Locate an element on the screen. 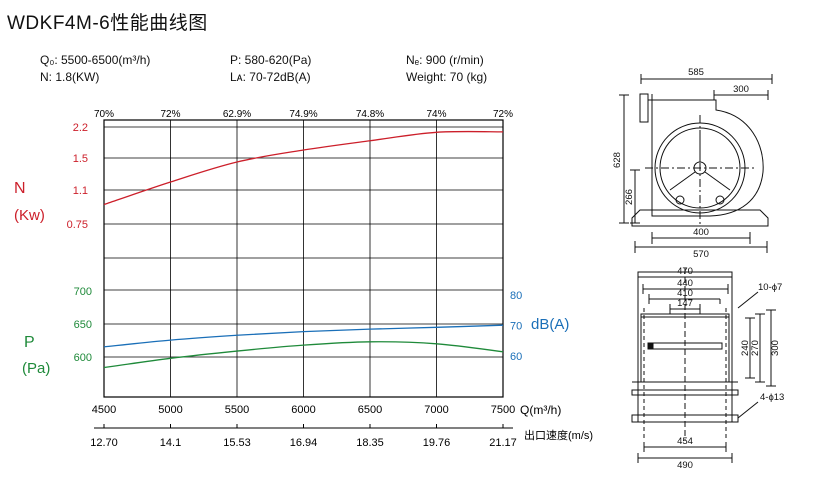 The width and height of the screenshot is (824, 487). dim-454: 454 is located at coordinates (685, 441).